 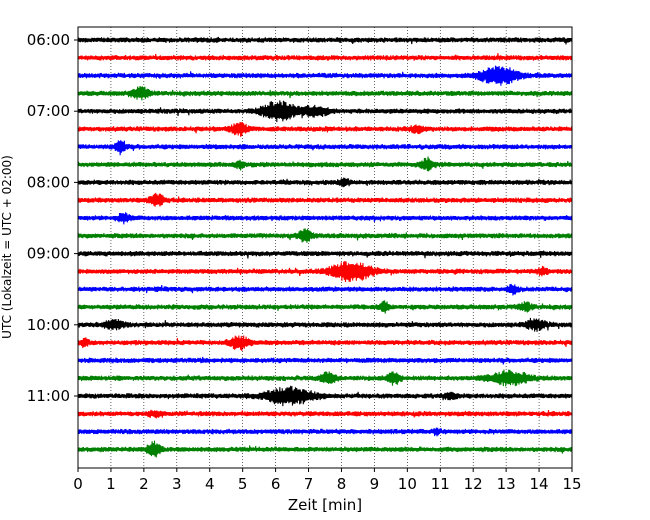 I want to click on x-tick-label: 9, so click(x=375, y=484).